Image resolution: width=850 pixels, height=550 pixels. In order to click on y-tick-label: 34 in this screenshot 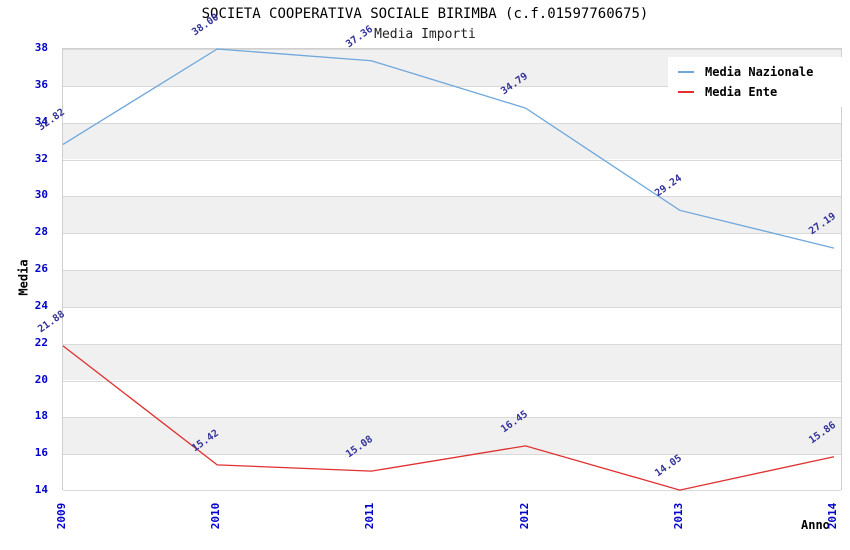, I will do `click(41, 121)`.